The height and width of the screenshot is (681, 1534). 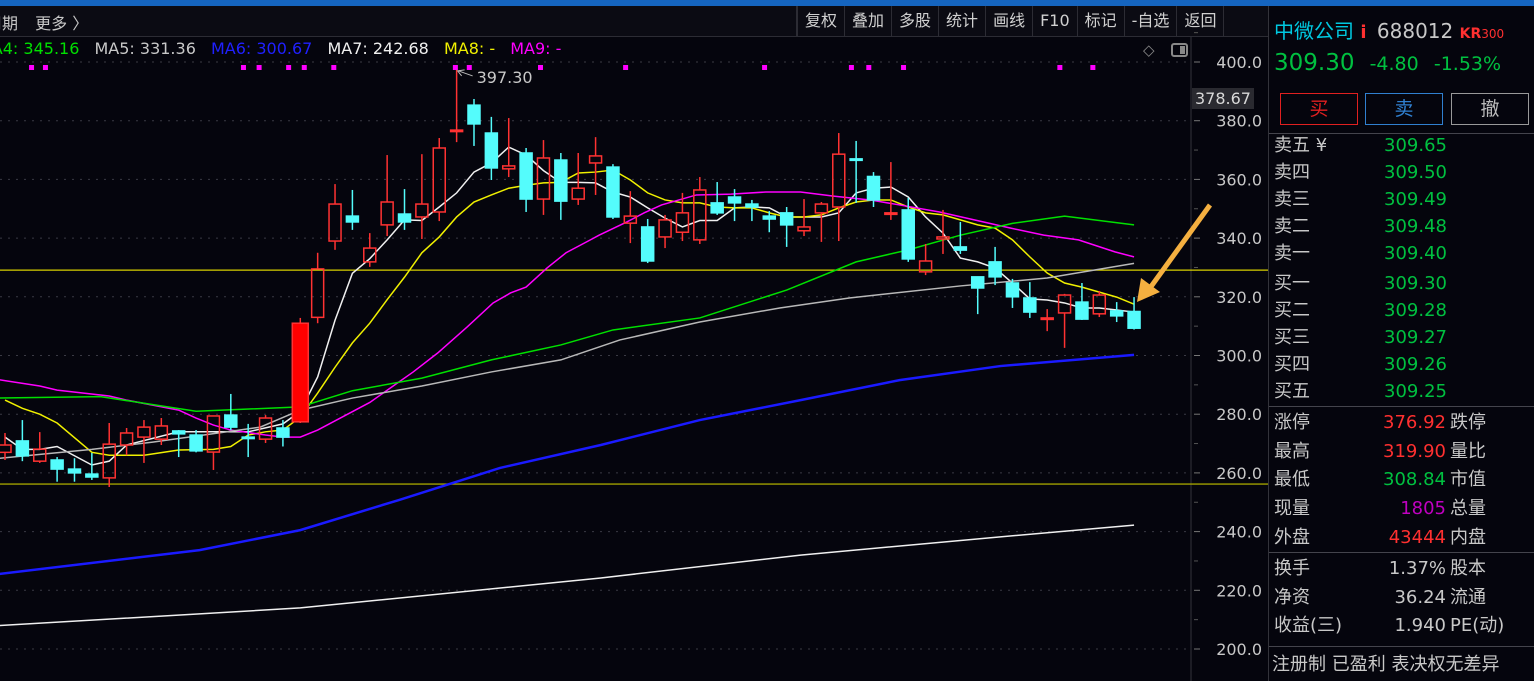 What do you see at coordinates (1363, 32) in the screenshot?
I see `info-icon: i` at bounding box center [1363, 32].